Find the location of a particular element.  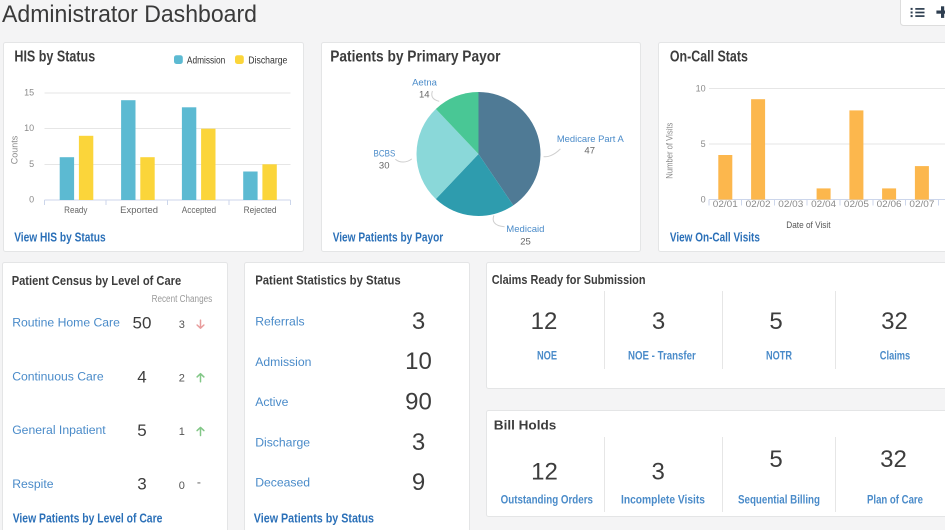

svg-text: Respite is located at coordinates (33, 484).